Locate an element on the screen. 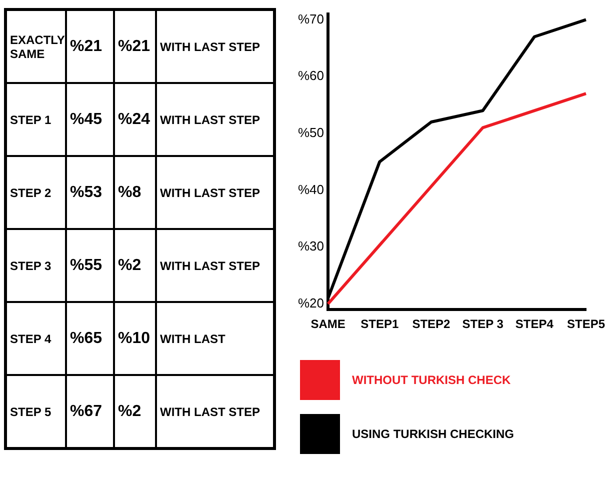 The height and width of the screenshot is (493, 613). y-tick-label: %20 is located at coordinates (311, 302).